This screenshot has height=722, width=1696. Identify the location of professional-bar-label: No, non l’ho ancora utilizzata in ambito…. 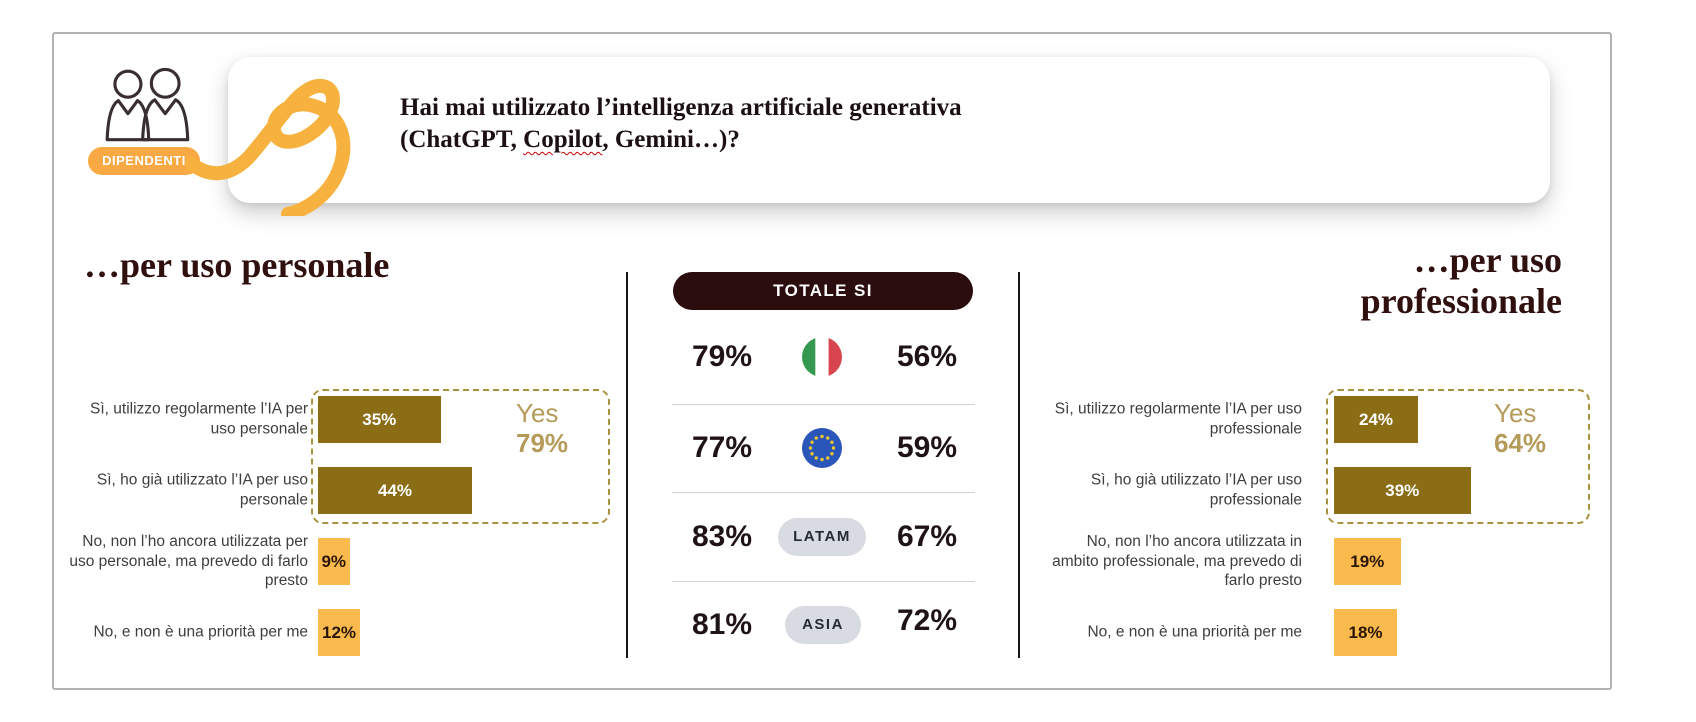
(1177, 560).